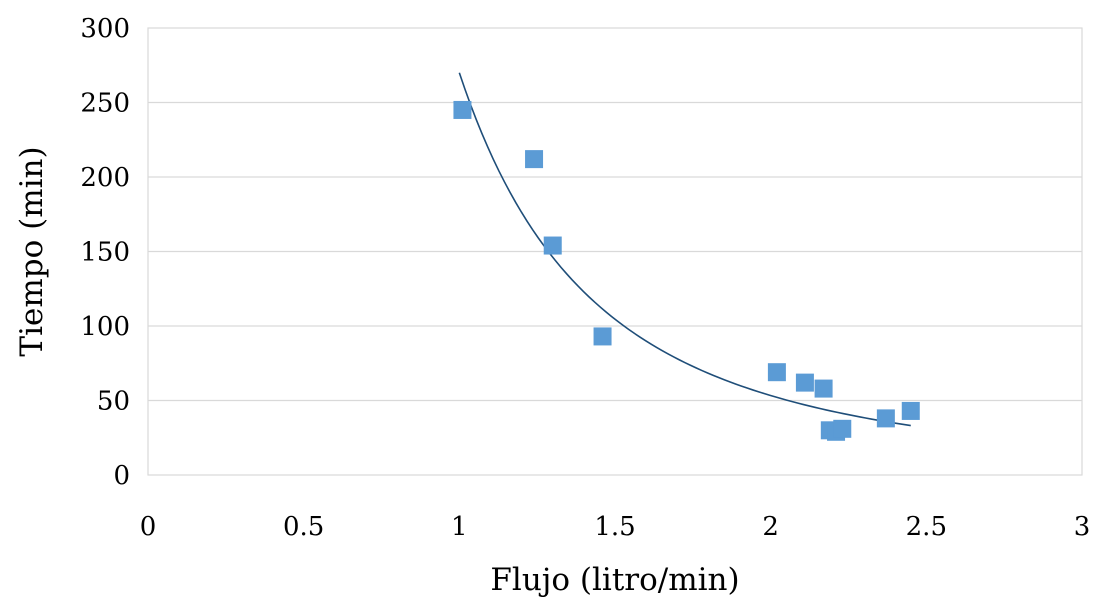 Image resolution: width=1093 pixels, height=608 pixels. I want to click on x-tick-label: 2, so click(770, 527).